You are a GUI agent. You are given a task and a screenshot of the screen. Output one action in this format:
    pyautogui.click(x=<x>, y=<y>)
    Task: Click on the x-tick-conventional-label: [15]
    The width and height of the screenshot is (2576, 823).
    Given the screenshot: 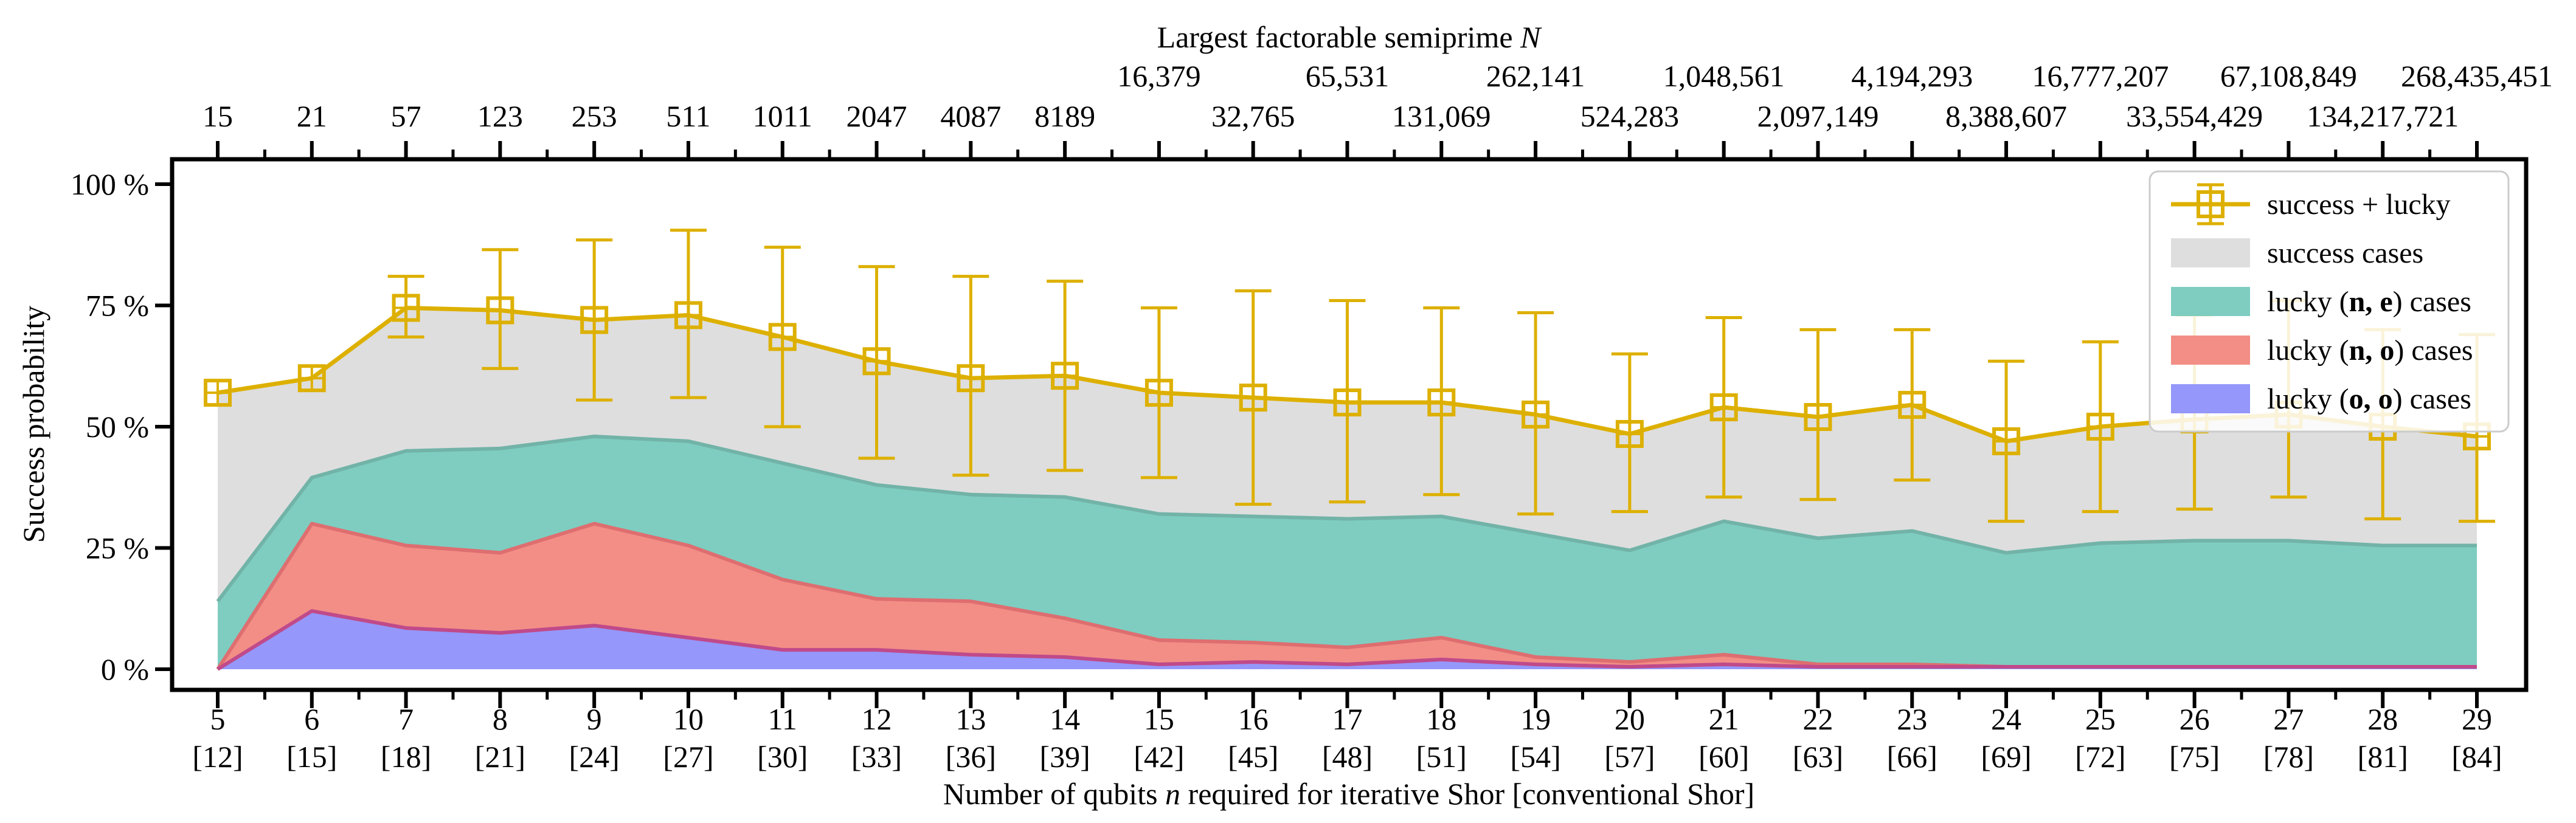 What is the action you would take?
    pyautogui.click(x=311, y=757)
    